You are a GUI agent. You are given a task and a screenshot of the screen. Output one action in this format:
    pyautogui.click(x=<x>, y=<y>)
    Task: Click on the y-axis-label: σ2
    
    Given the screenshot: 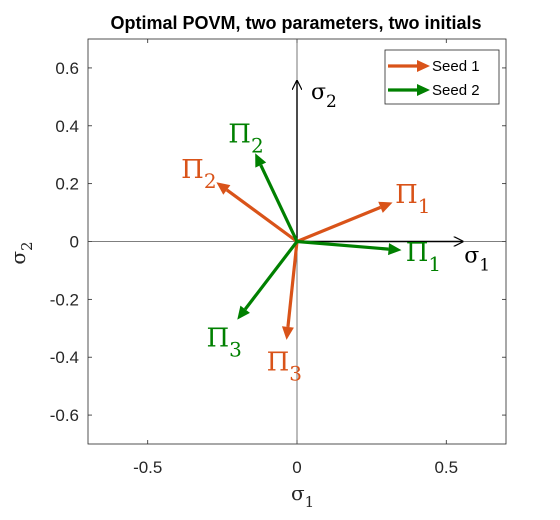 What is the action you would take?
    pyautogui.click(x=21, y=252)
    